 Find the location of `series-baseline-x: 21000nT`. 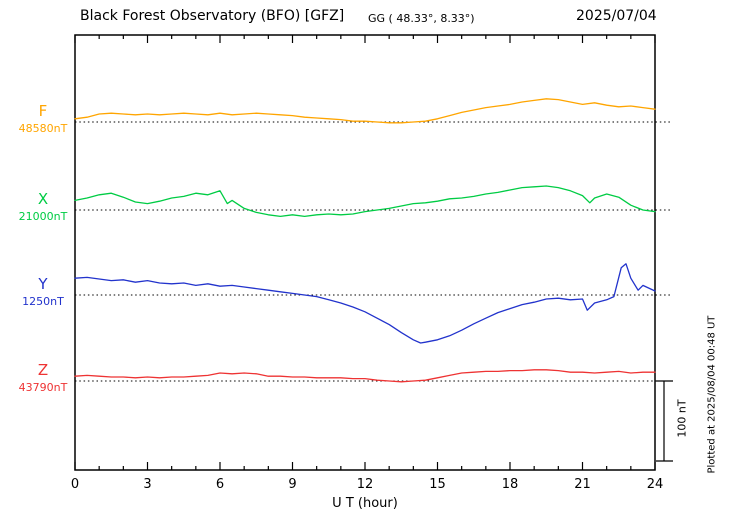

series-baseline-x: 21000nT is located at coordinates (43, 217).